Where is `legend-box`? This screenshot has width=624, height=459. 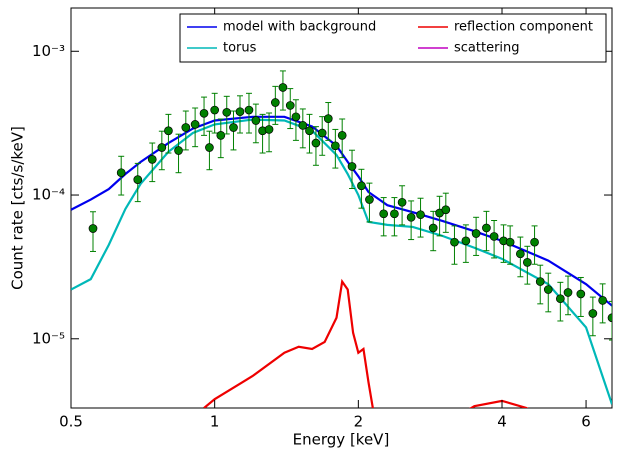 legend-box is located at coordinates (393, 38).